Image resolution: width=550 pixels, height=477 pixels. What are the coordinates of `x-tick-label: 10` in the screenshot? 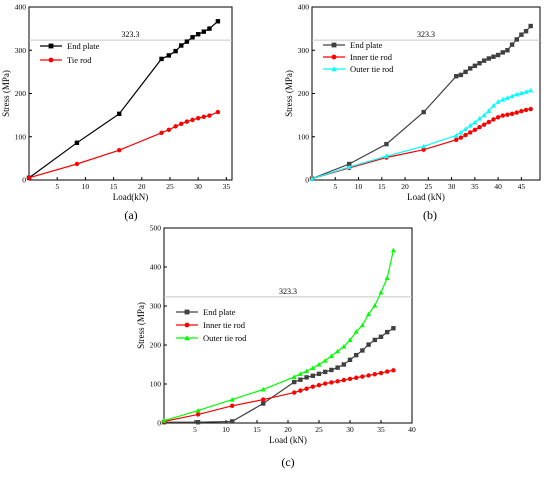 It's located at (86, 186).